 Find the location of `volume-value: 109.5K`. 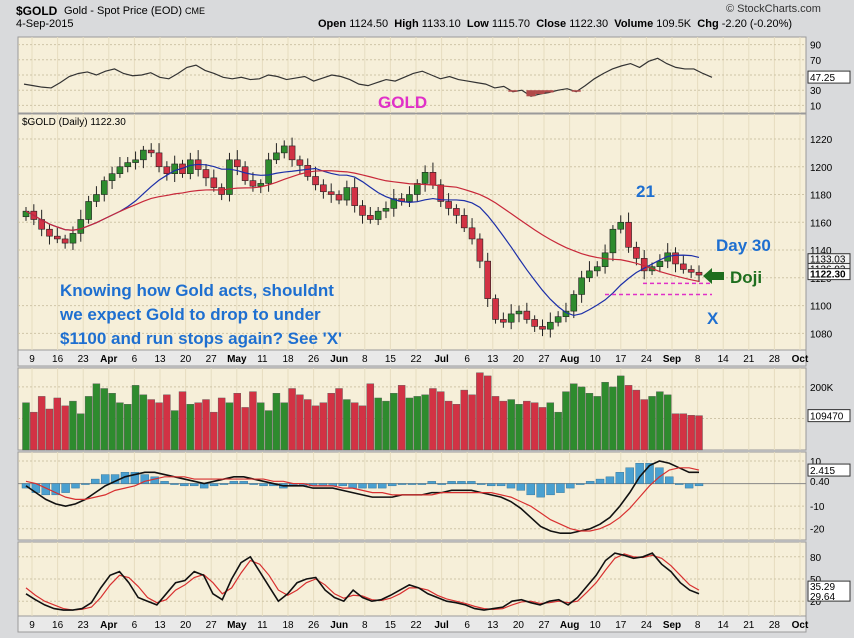

volume-value: 109.5K is located at coordinates (674, 24).